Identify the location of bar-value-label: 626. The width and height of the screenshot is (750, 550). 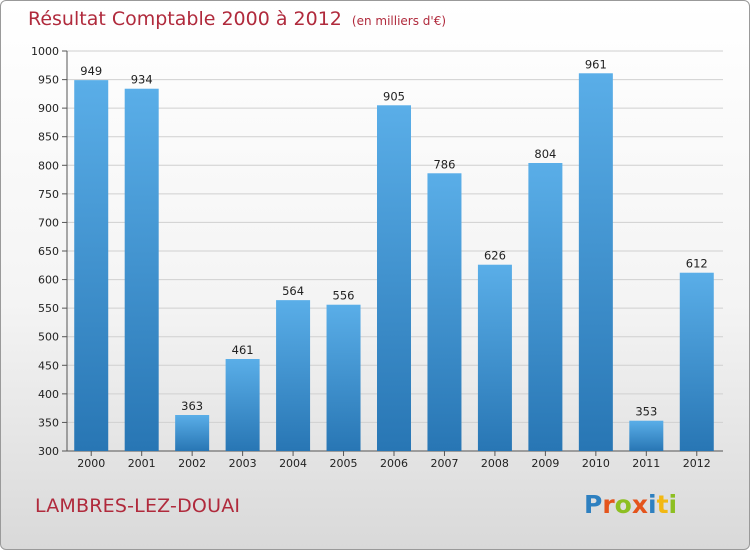
(495, 256).